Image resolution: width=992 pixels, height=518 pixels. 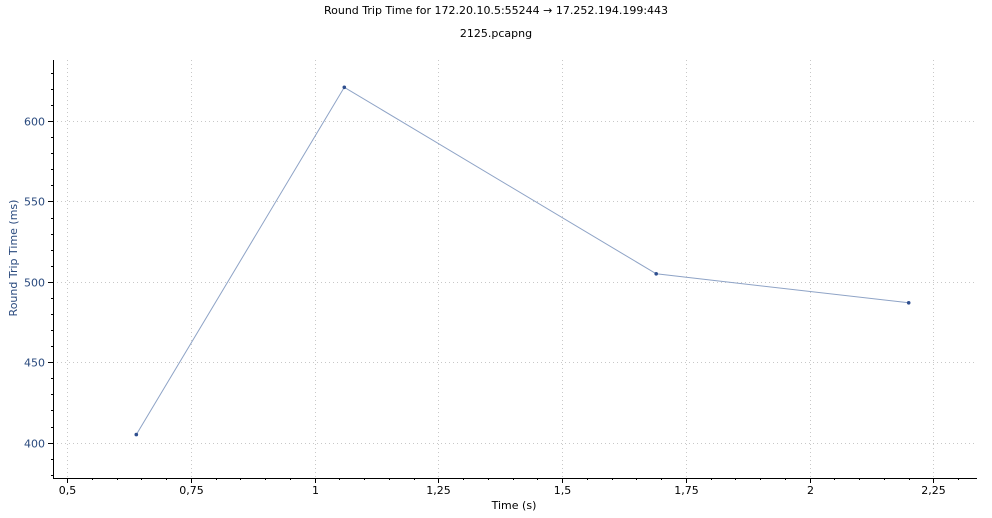 What do you see at coordinates (514, 505) in the screenshot?
I see `x-axis-label: Time (s)` at bounding box center [514, 505].